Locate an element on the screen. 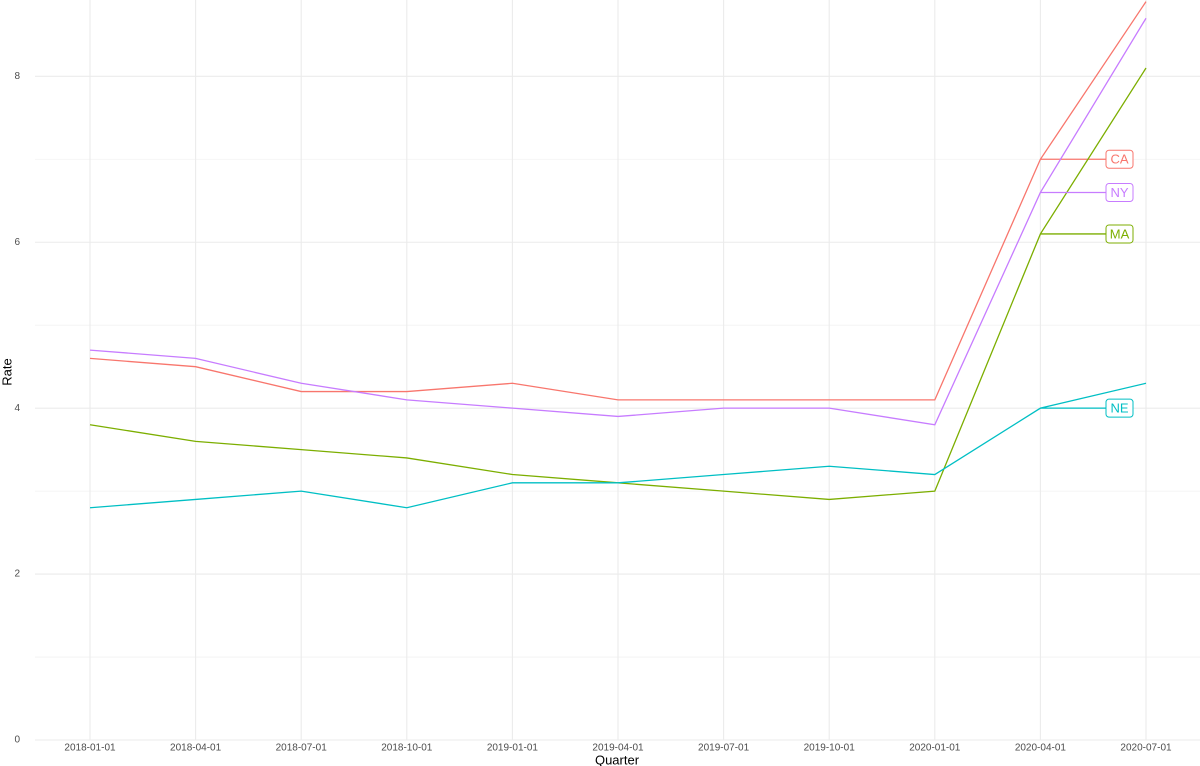 The image size is (1200, 766). x-tick-label: 2018-01-01 is located at coordinates (90, 748).